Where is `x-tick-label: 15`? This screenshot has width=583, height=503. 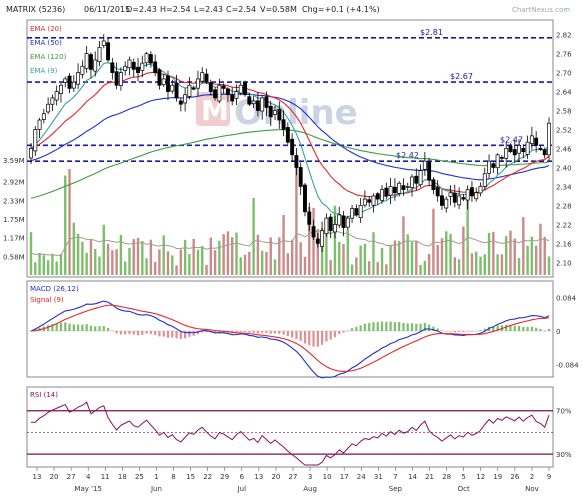 x-tick-label: 15 is located at coordinates (190, 477).